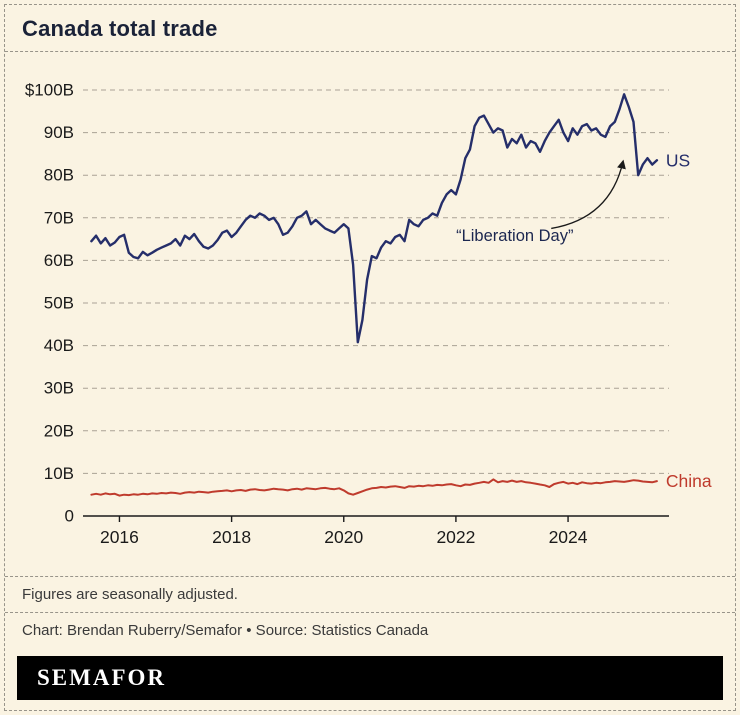 Image resolution: width=740 pixels, height=715 pixels. Describe the element at coordinates (120, 28) in the screenshot. I see `chart-title: Canada total trade` at that location.